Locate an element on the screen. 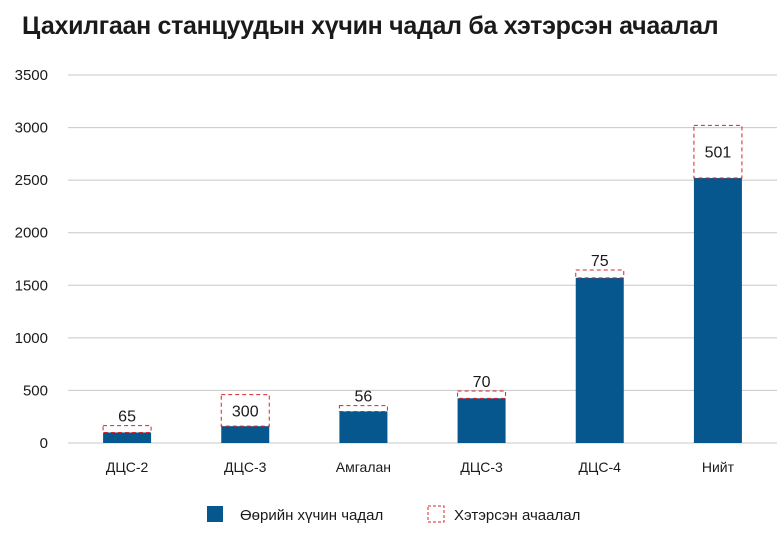 Image resolution: width=777 pixels, height=547 pixels. y-tick-label: 0 is located at coordinates (44, 443).